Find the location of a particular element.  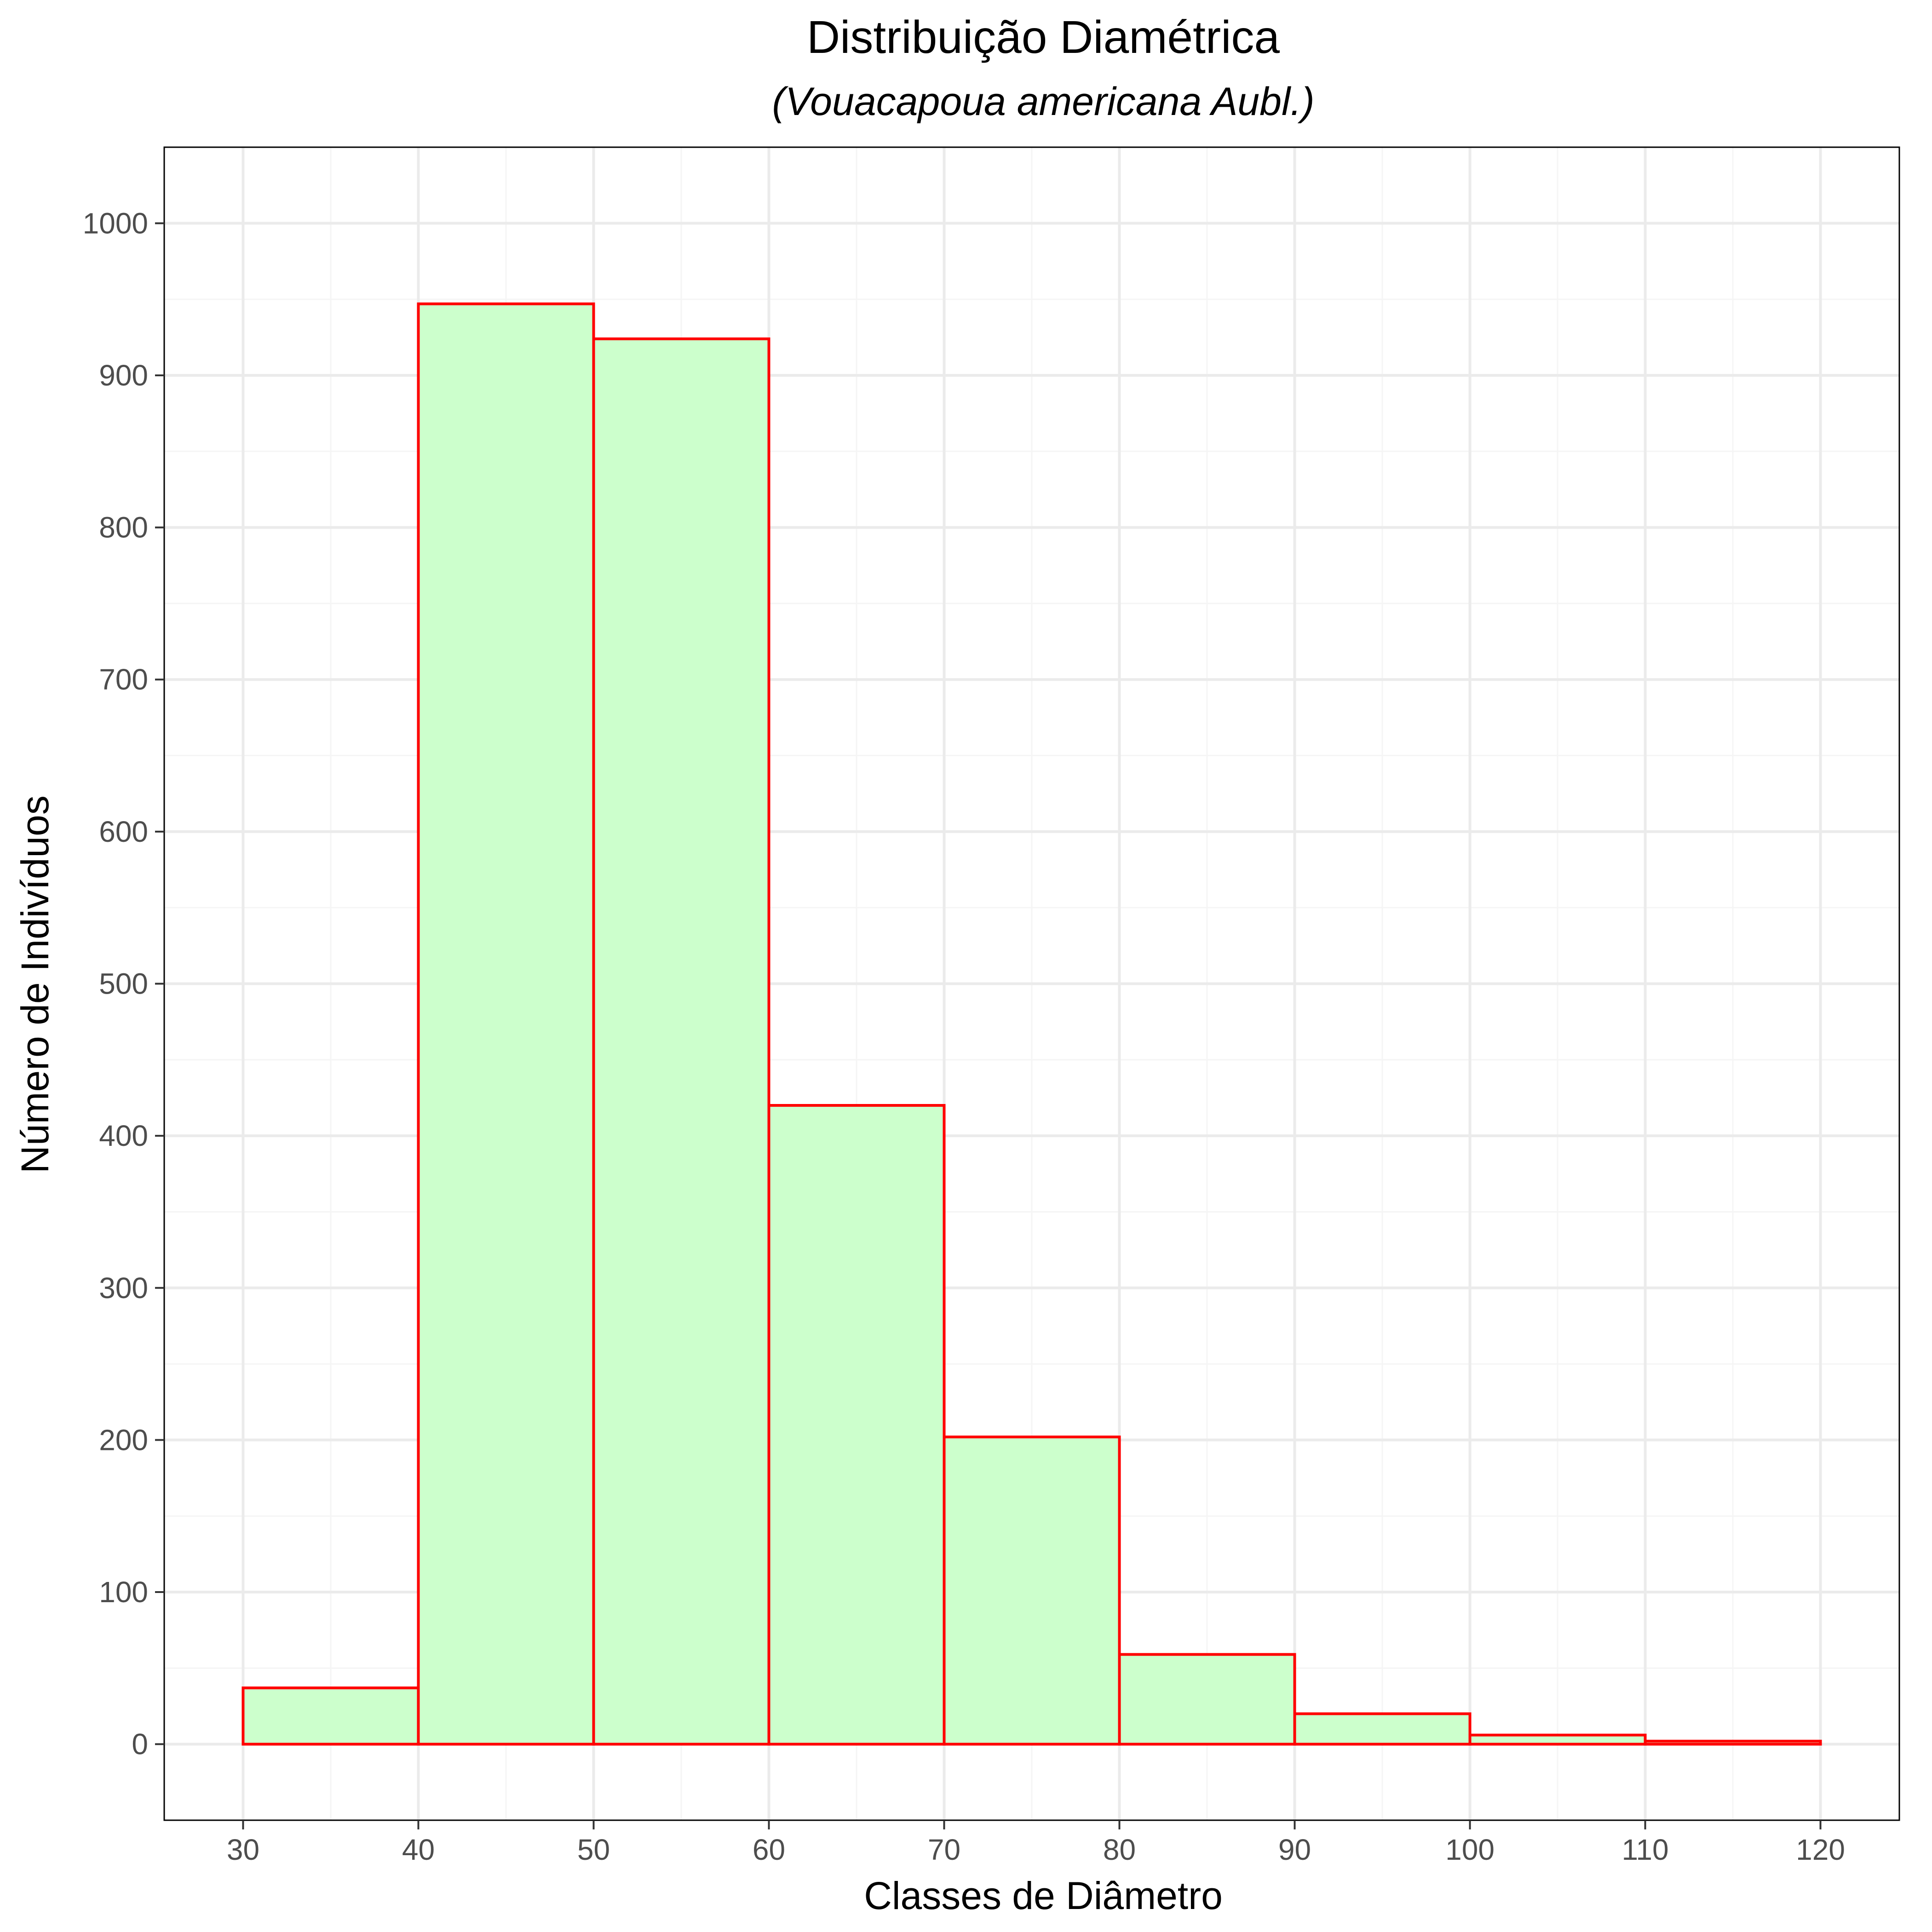

x-axis-label: Classes de Diâmetro is located at coordinates (1043, 1895).